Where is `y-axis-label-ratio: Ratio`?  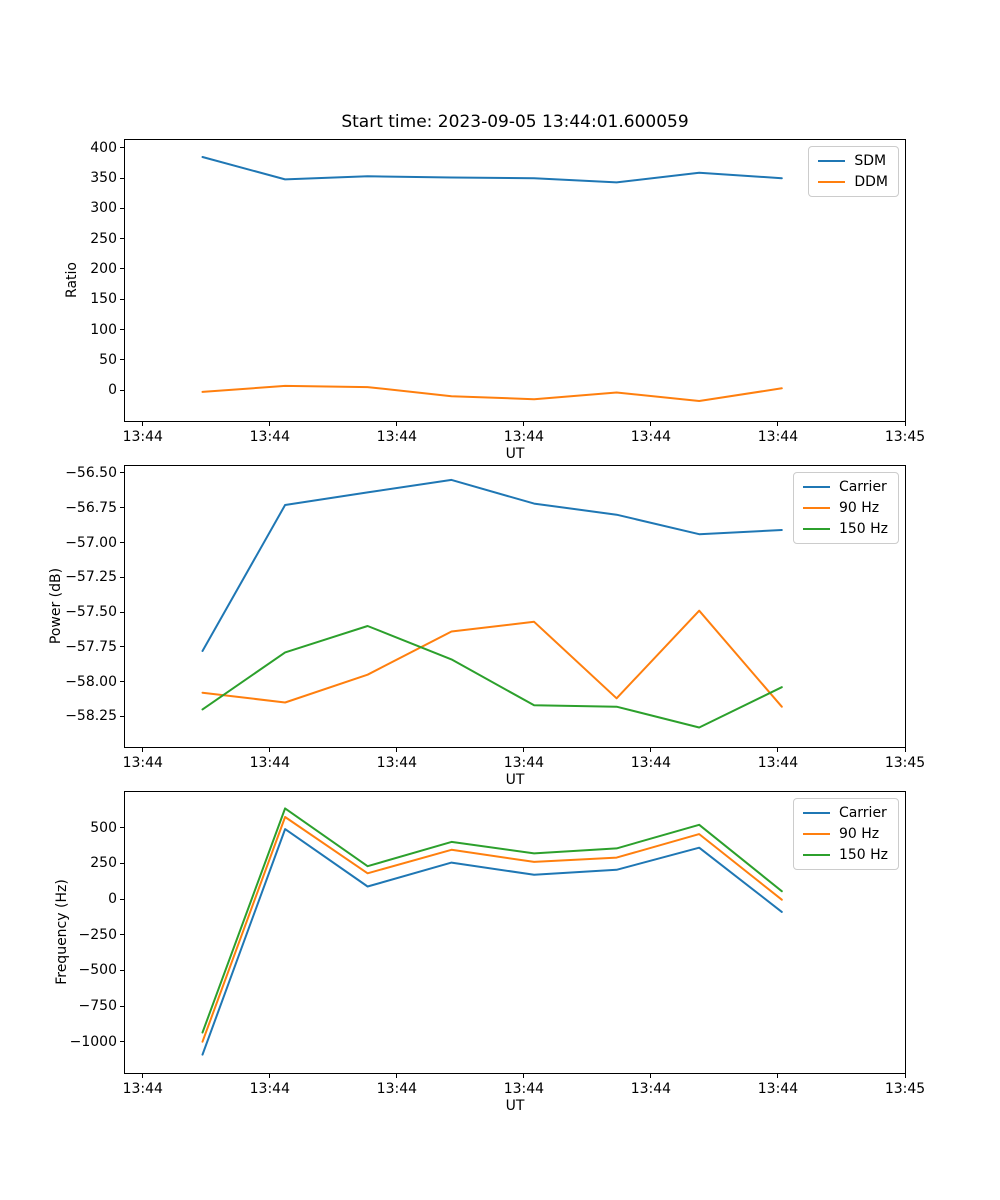 y-axis-label-ratio: Ratio is located at coordinates (72, 280).